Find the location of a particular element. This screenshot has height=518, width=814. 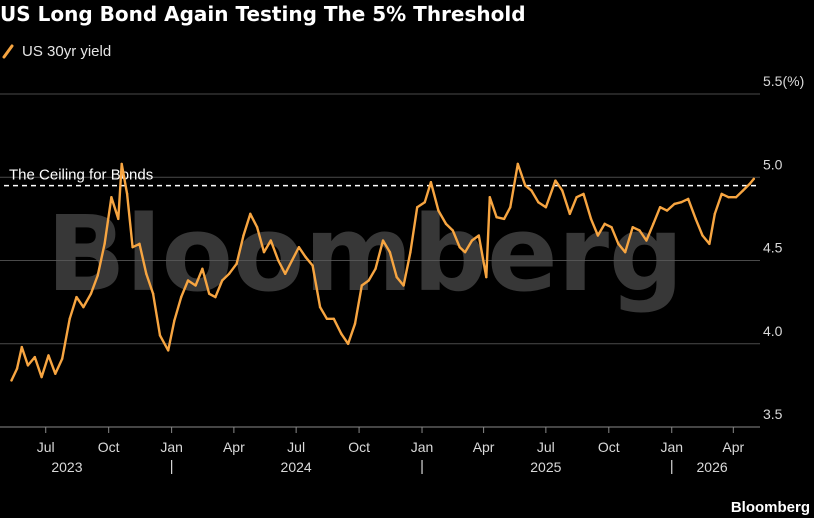

year-label: 2024 is located at coordinates (296, 467).